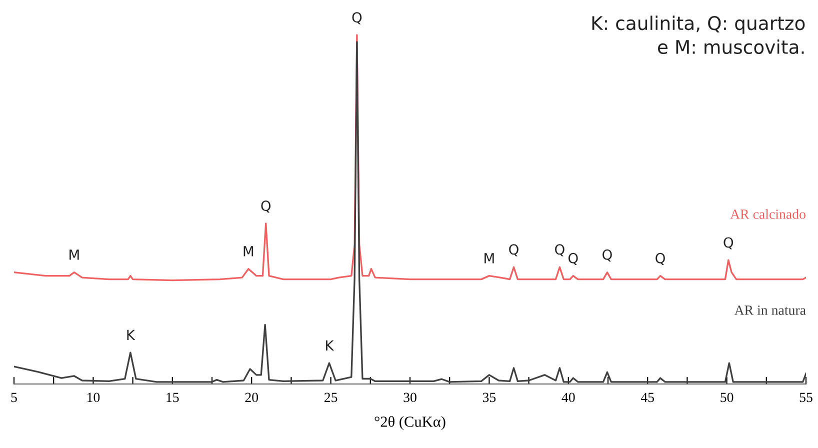  I want to click on x-tick-label: 25, so click(331, 397).